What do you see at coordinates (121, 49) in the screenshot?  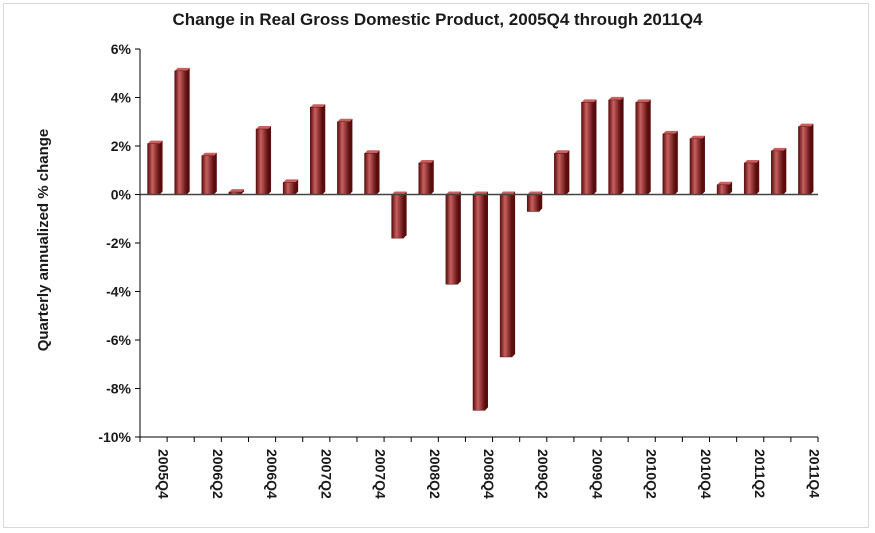 I see `y-tick-label: 6%` at bounding box center [121, 49].